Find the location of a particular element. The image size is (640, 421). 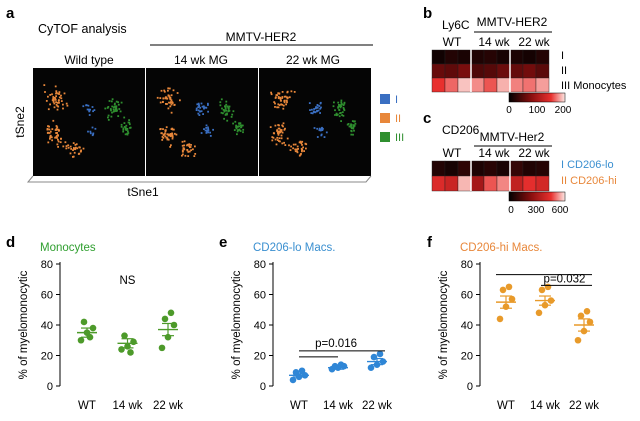

panel-c-col-1: 14 wk is located at coordinates (494, 153).